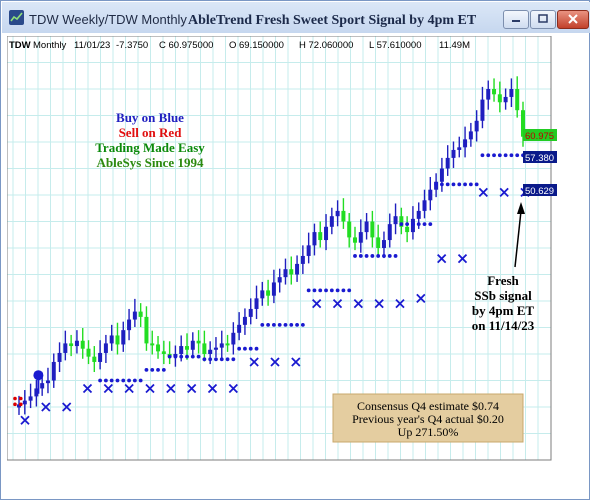  What do you see at coordinates (151, 132) in the screenshot?
I see `legend-sell-text: Sell on Red` at bounding box center [151, 132].